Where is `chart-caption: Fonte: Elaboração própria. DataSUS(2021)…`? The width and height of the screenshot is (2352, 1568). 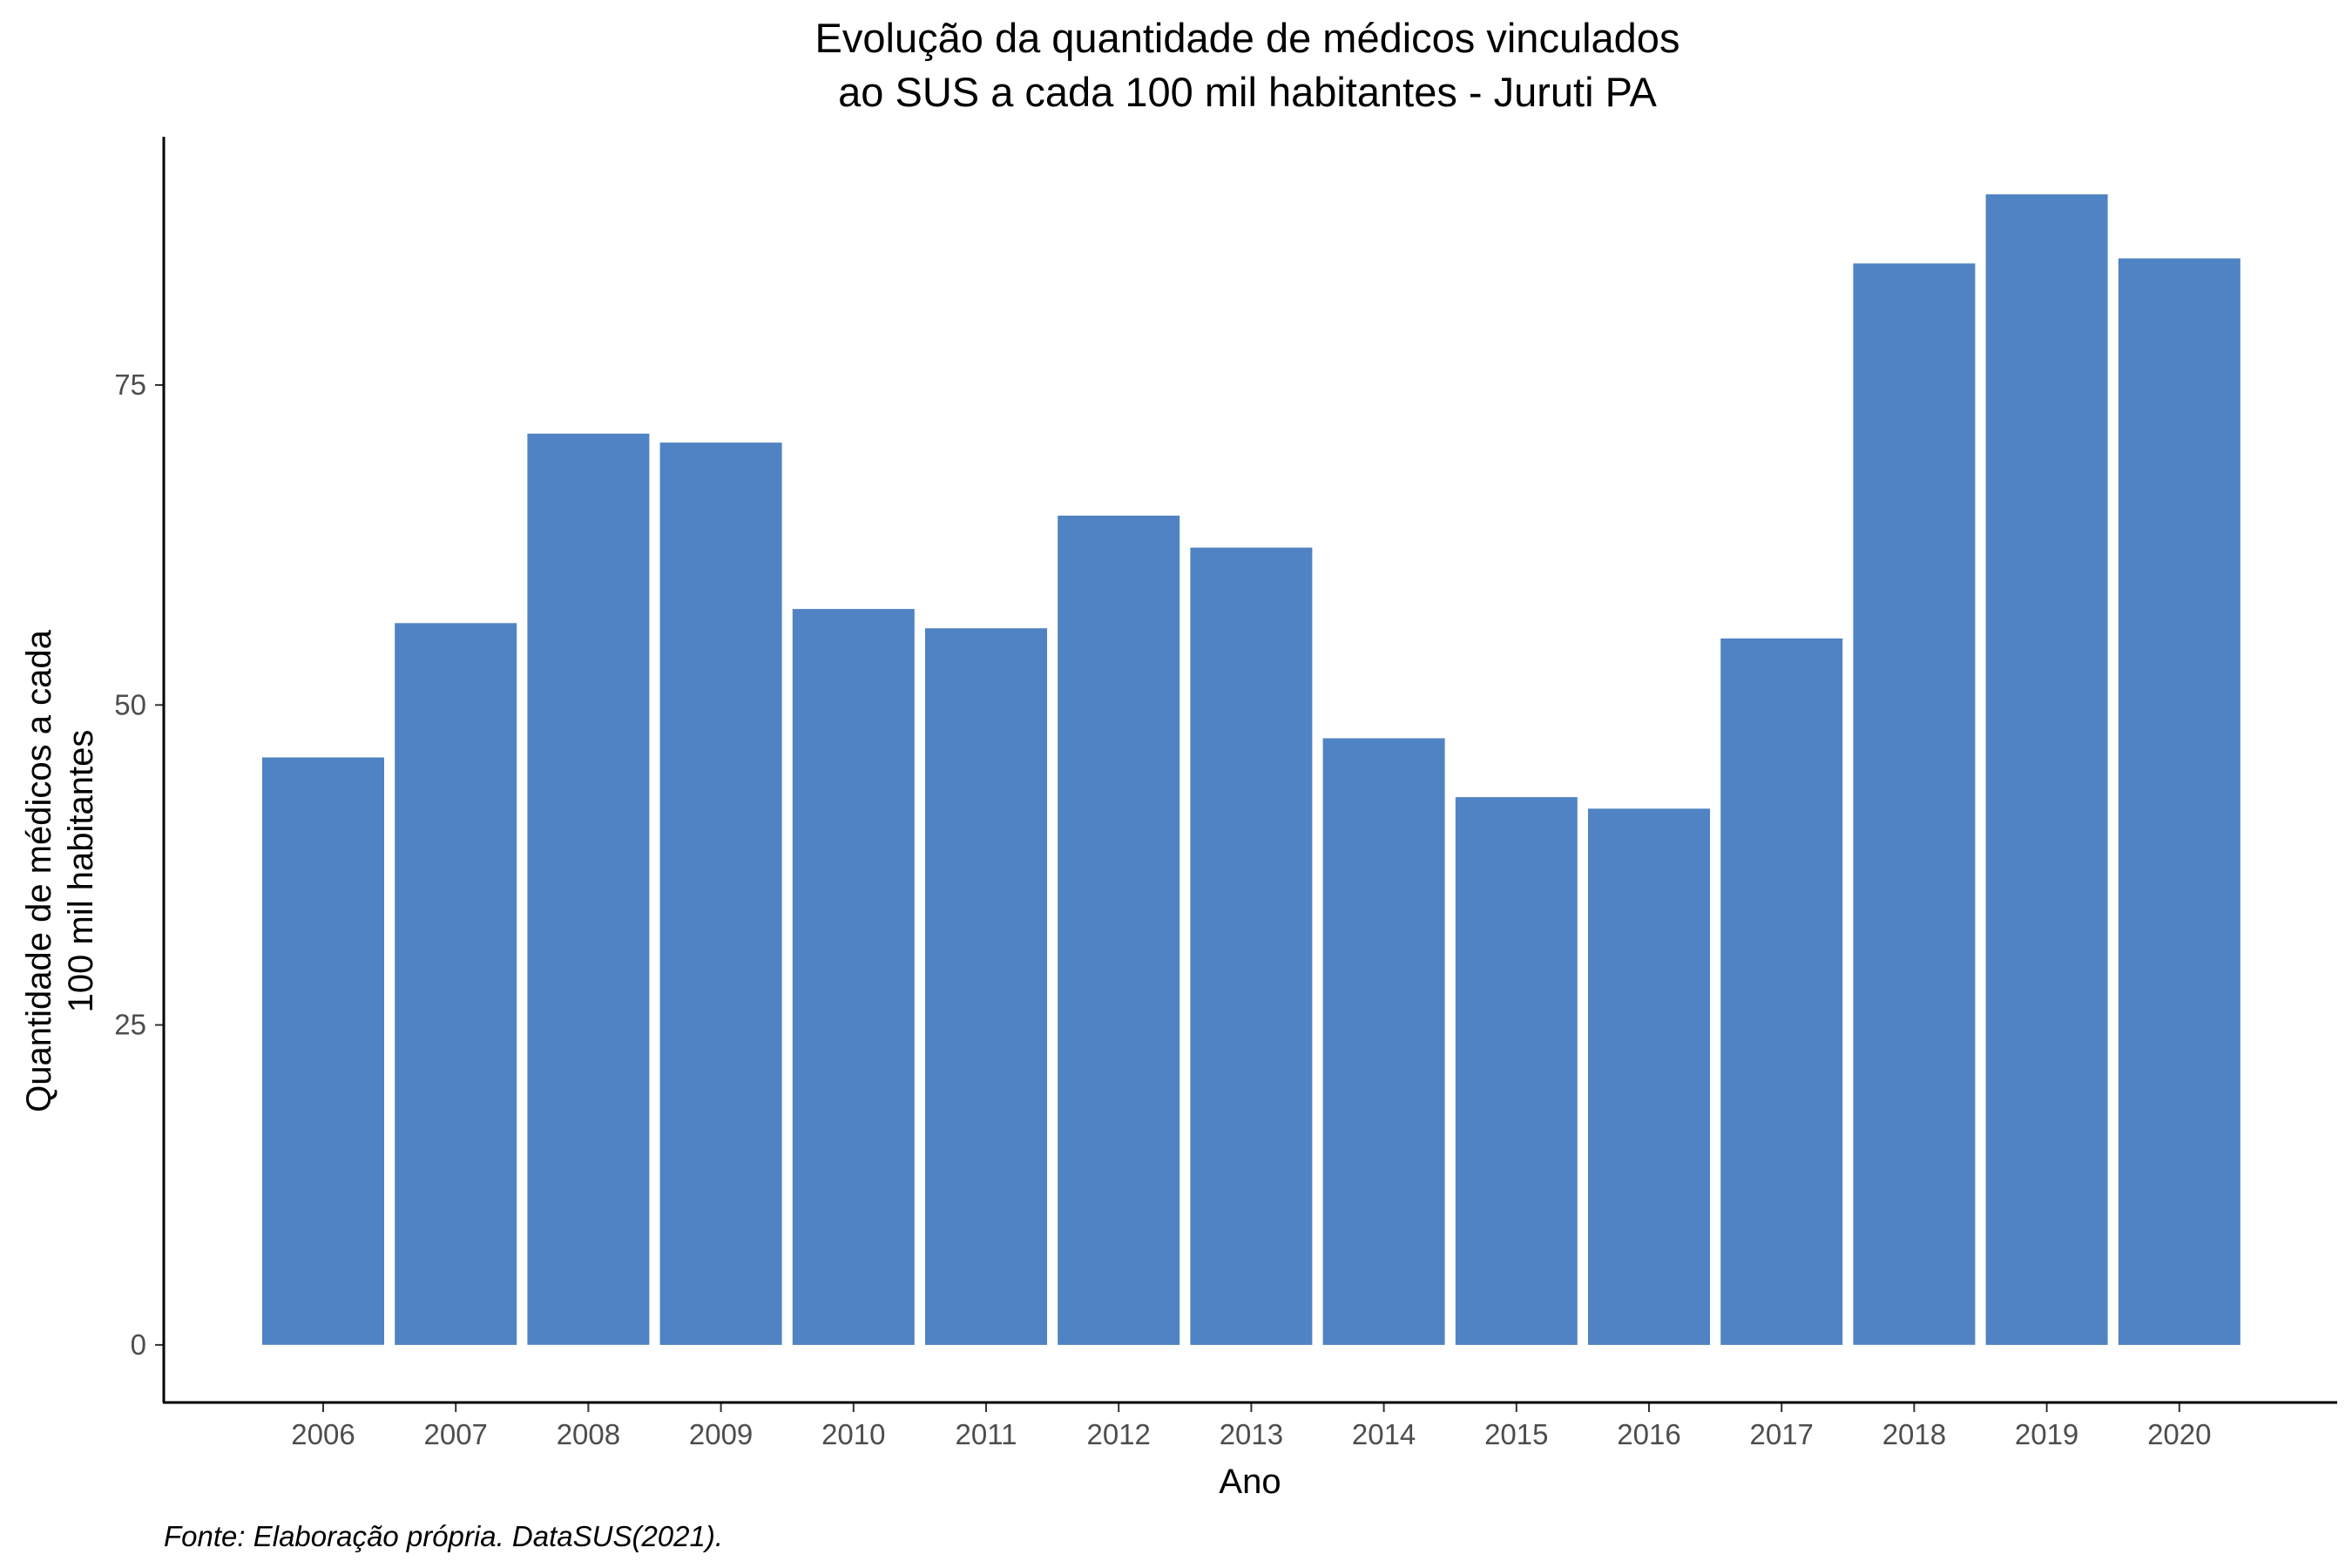
chart-caption: Fonte: Elaboração própria. DataSUS(2021)… is located at coordinates (443, 1536).